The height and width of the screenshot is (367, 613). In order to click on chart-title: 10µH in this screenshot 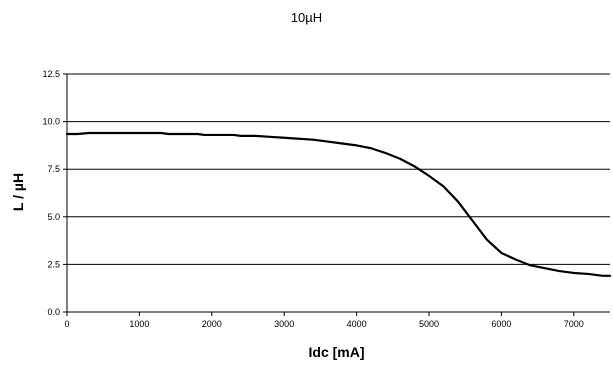, I will do `click(306, 17)`.